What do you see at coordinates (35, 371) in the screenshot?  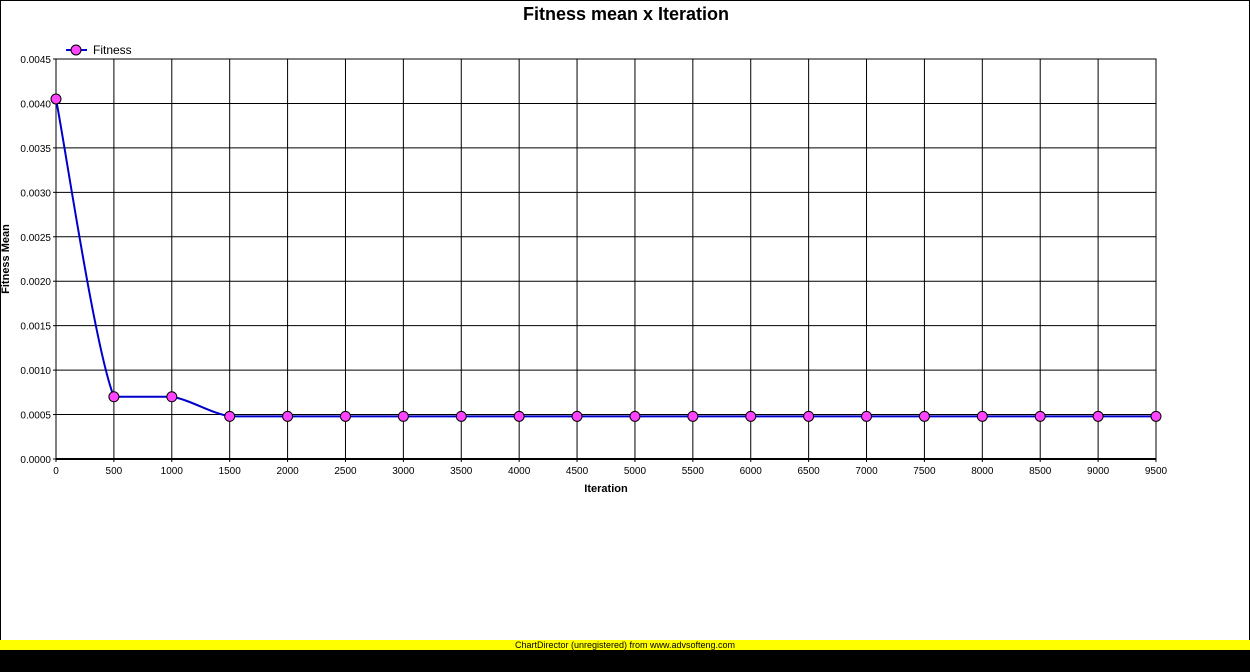 I see `y-tick-label: 0.0010` at bounding box center [35, 371].